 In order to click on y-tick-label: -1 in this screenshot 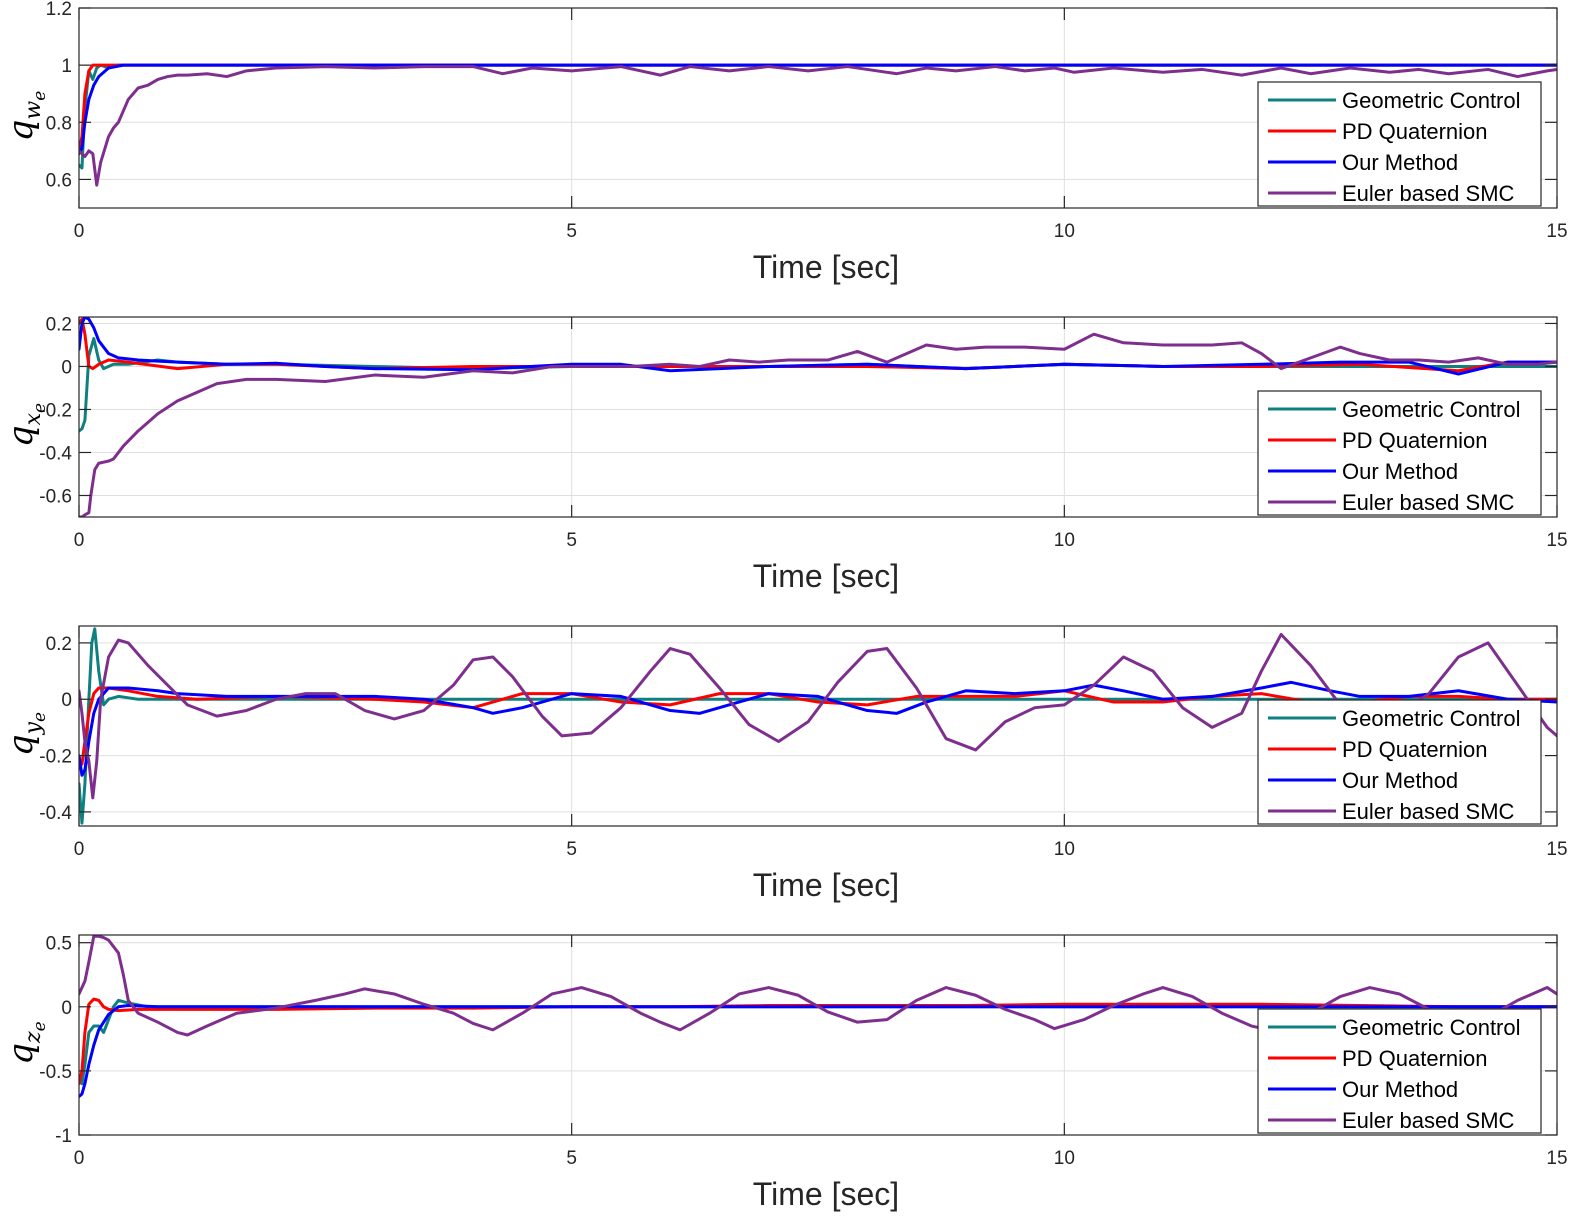, I will do `click(63, 1136)`.